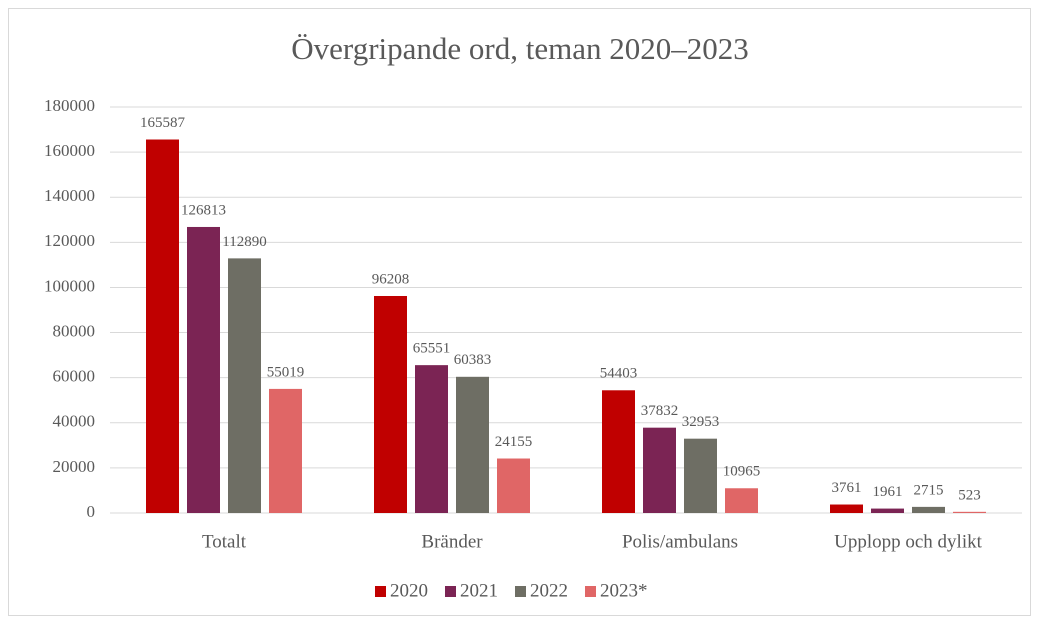 The width and height of the screenshot is (1040, 624). I want to click on y-tick-label: 80000, so click(74, 330).